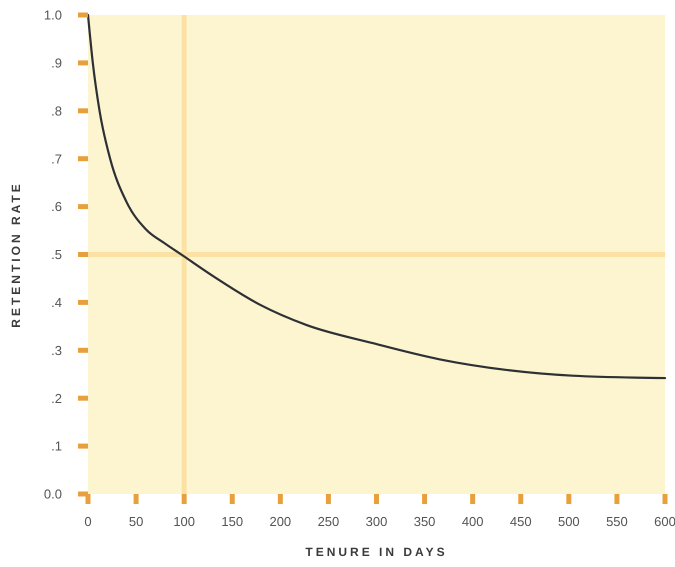 The height and width of the screenshot is (567, 675). Describe the element at coordinates (16, 254) in the screenshot. I see `y-axis-title: RETENTION RATE` at that location.